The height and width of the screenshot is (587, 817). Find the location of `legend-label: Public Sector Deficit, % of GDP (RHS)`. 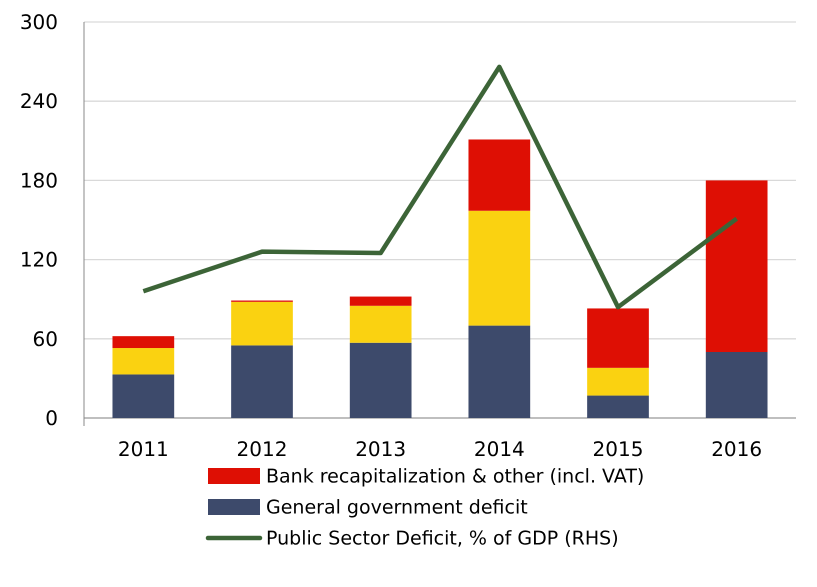

legend-label: Public Sector Deficit, % of GDP (RHS) is located at coordinates (442, 539).